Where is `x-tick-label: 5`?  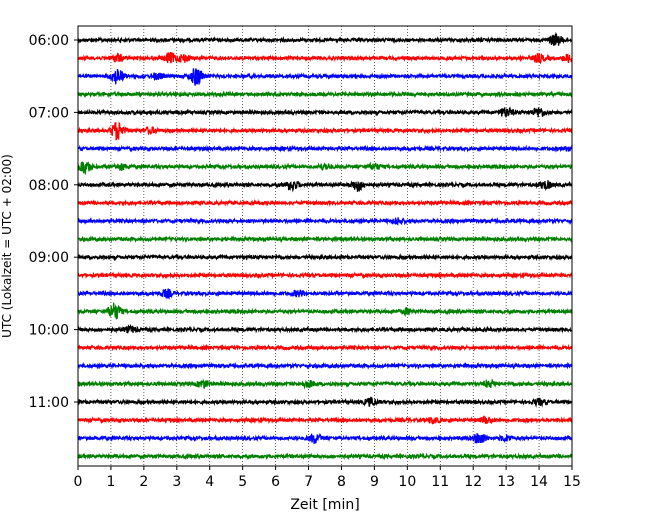 x-tick-label: 5 is located at coordinates (242, 482).